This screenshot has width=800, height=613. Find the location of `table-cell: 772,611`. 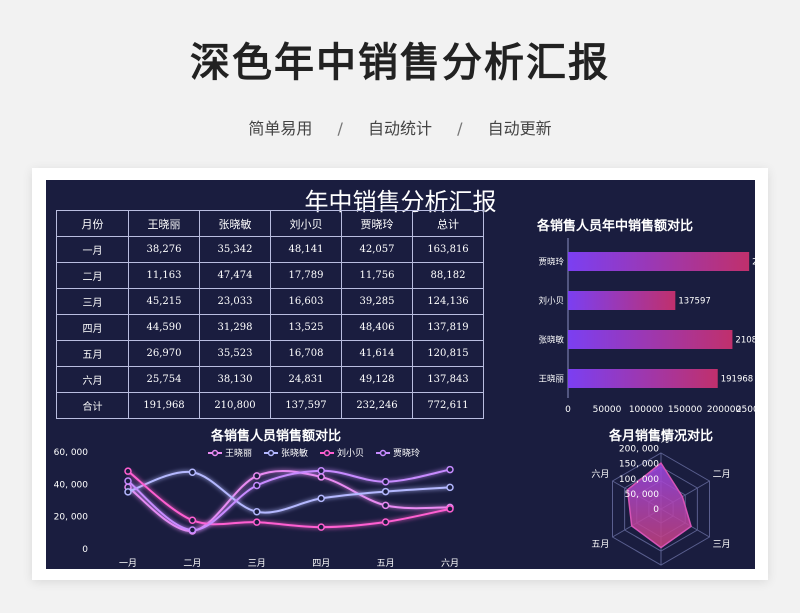

table-cell: 772,611 is located at coordinates (448, 405).